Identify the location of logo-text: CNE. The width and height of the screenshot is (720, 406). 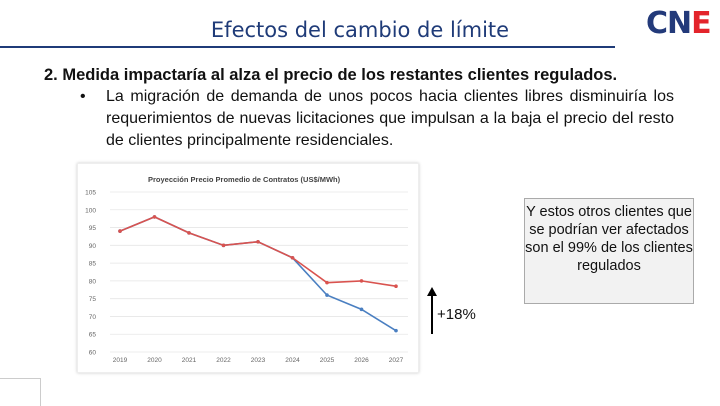
(679, 23).